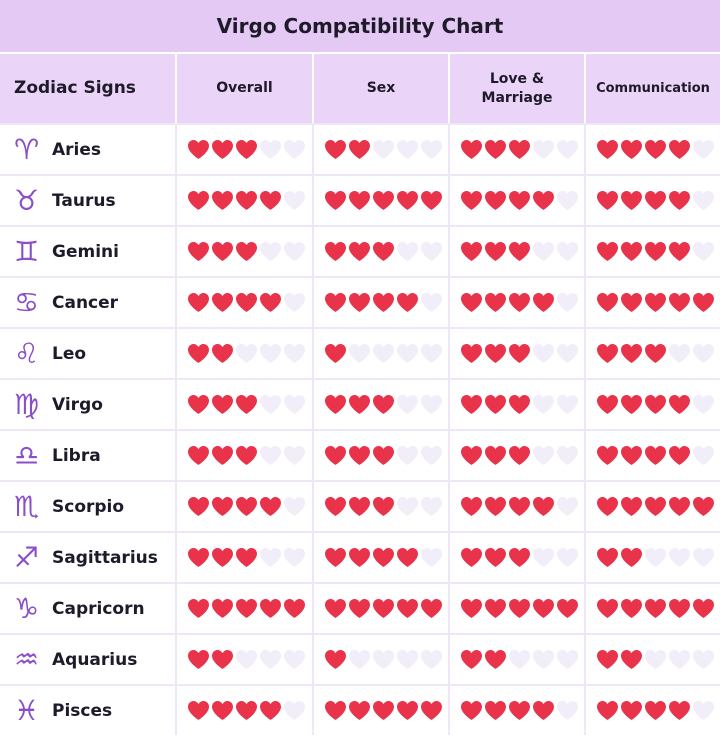 Image resolution: width=720 pixels, height=737 pixels. I want to click on sign-cell: ♎ Libra, so click(87, 454).